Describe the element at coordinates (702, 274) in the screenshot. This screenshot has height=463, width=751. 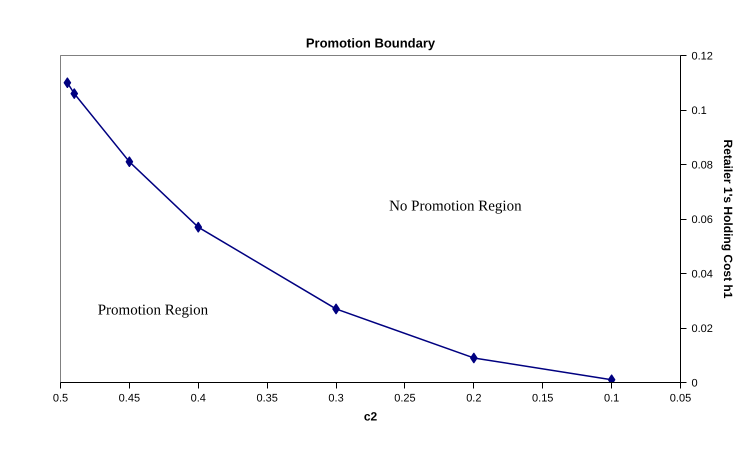
I see `y2-tick-label: 0.04` at that location.